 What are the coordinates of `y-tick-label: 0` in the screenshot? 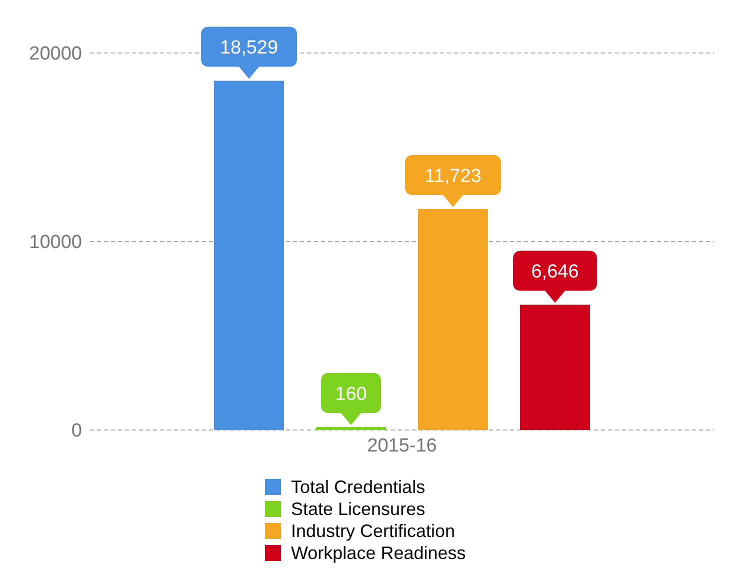 It's located at (76, 431).